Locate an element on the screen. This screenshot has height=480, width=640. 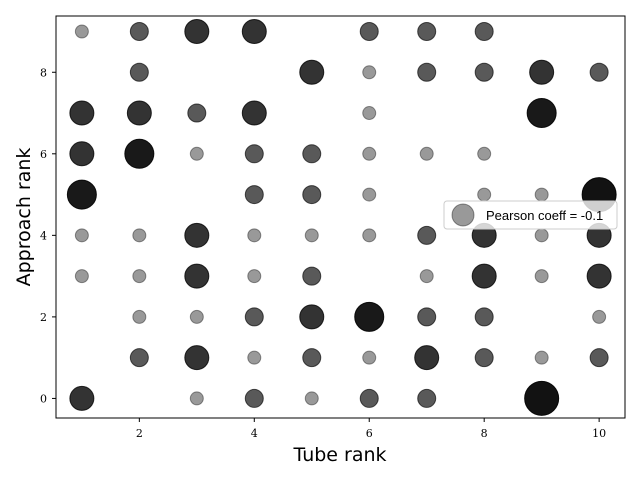
y-tick-label: 2 is located at coordinates (43, 317).